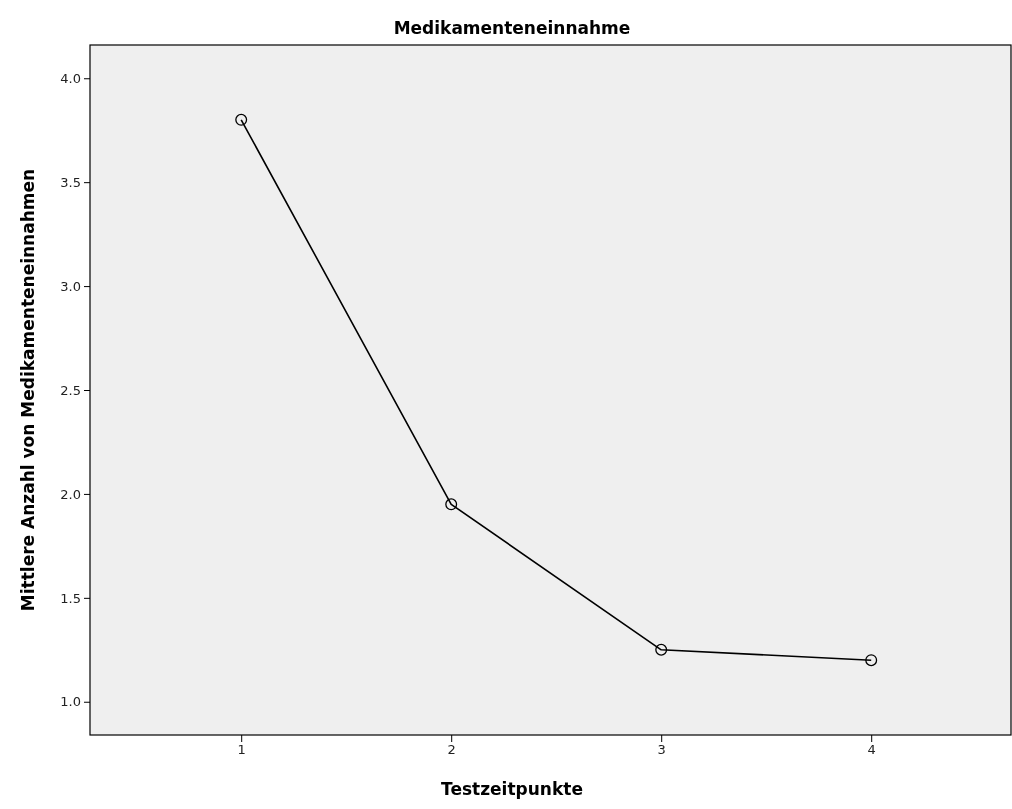 The width and height of the screenshot is (1012, 809). What do you see at coordinates (70, 494) in the screenshot?
I see `y-tick-label: 2.0` at bounding box center [70, 494].